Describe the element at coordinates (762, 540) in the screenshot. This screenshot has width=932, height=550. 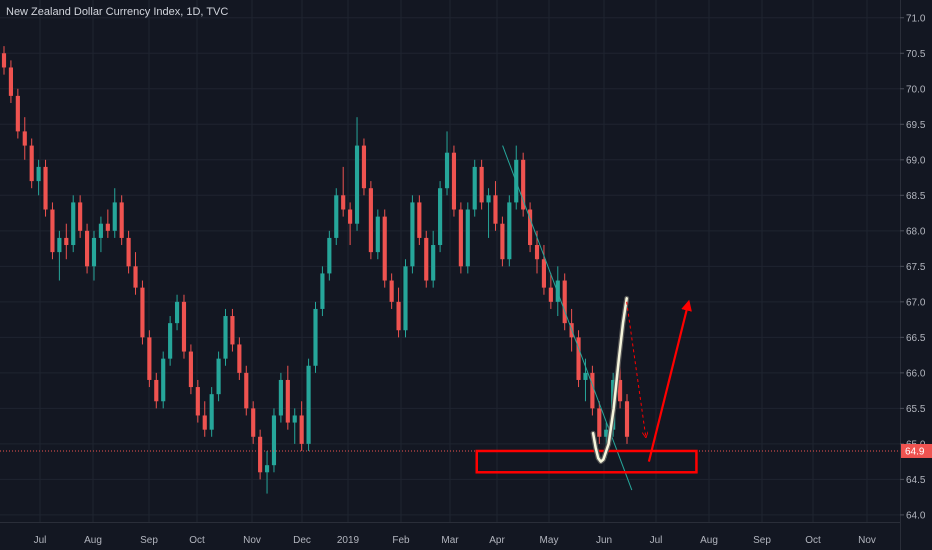
I see `x-tick-label: Sep` at that location.